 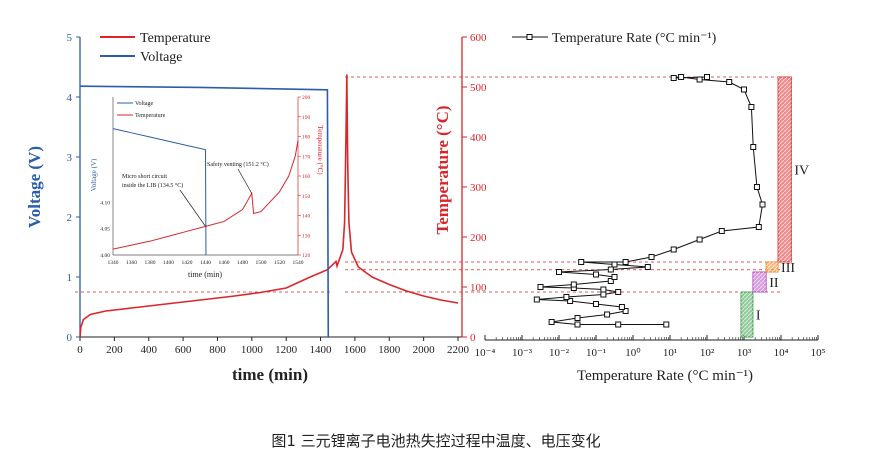 What do you see at coordinates (105, 203) in the screenshot?
I see `inset-y-tick-label: 4.10` at bounding box center [105, 203].